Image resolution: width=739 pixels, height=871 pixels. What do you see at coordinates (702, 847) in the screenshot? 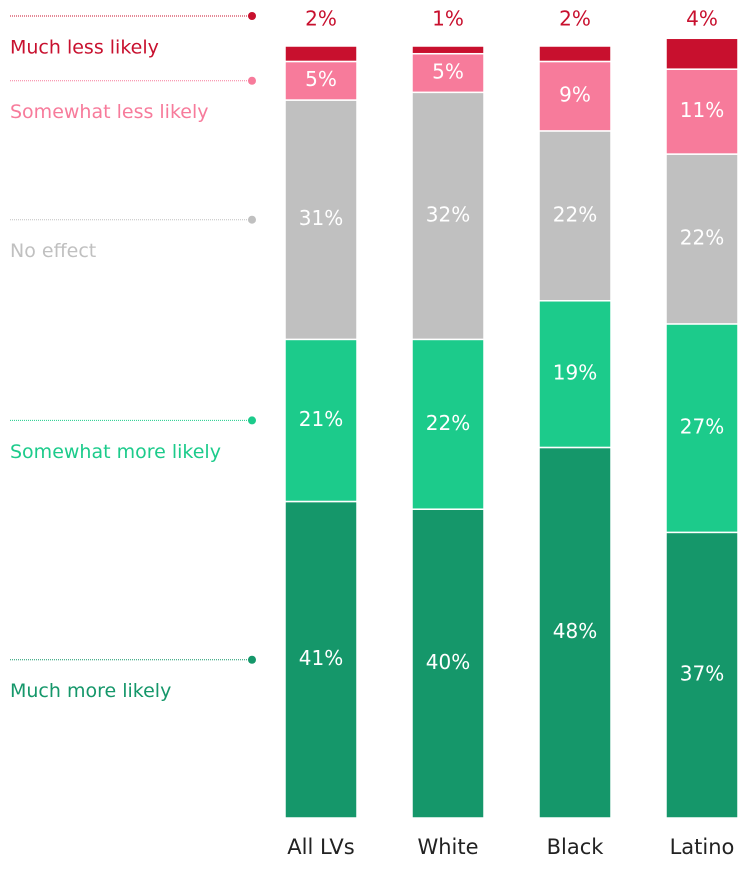
I see `x-tick-label: Latino` at bounding box center [702, 847].